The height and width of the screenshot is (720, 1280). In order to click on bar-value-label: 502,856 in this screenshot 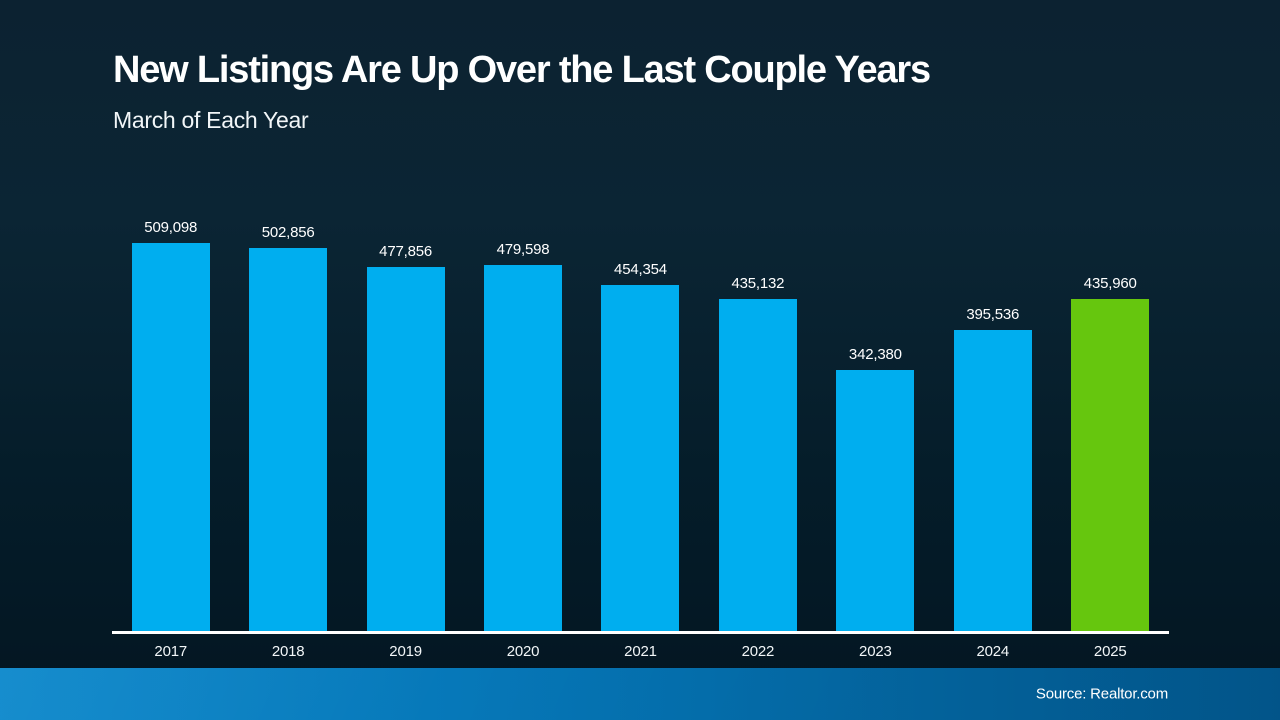, I will do `click(288, 232)`.